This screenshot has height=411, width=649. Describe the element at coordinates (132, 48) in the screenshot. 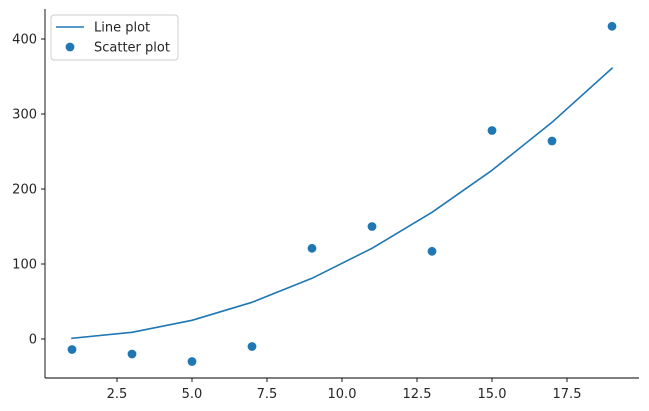

I see `legend-label: Scatter plot` at that location.